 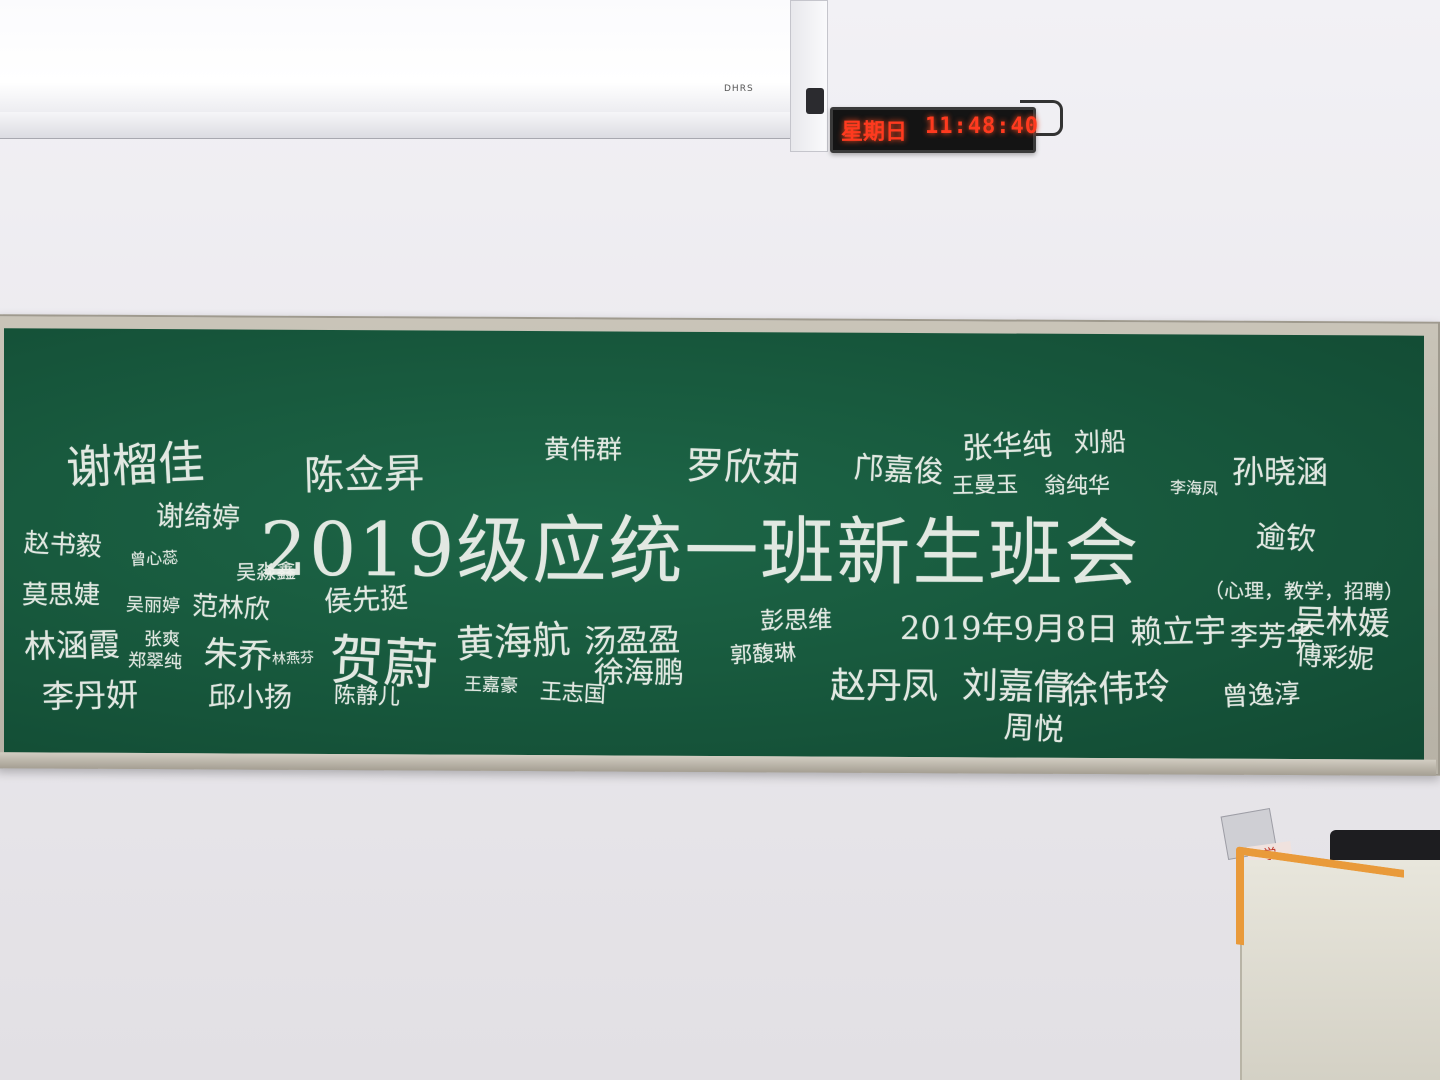 What do you see at coordinates (743, 467) in the screenshot?
I see `signature-name: 罗欣茹` at bounding box center [743, 467].